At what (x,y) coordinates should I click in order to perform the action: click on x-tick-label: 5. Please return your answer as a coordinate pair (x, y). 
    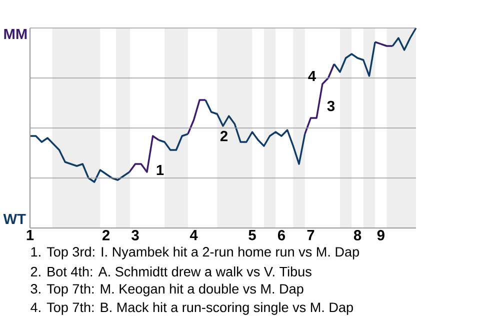
    Looking at the image, I should click on (252, 235).